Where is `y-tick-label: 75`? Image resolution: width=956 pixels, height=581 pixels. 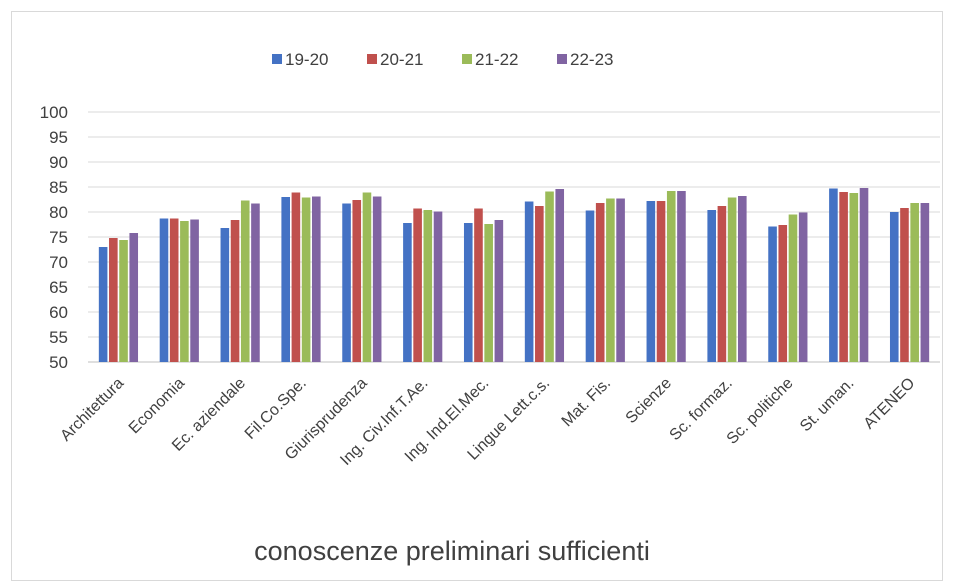 y-tick-label: 75 is located at coordinates (58, 237).